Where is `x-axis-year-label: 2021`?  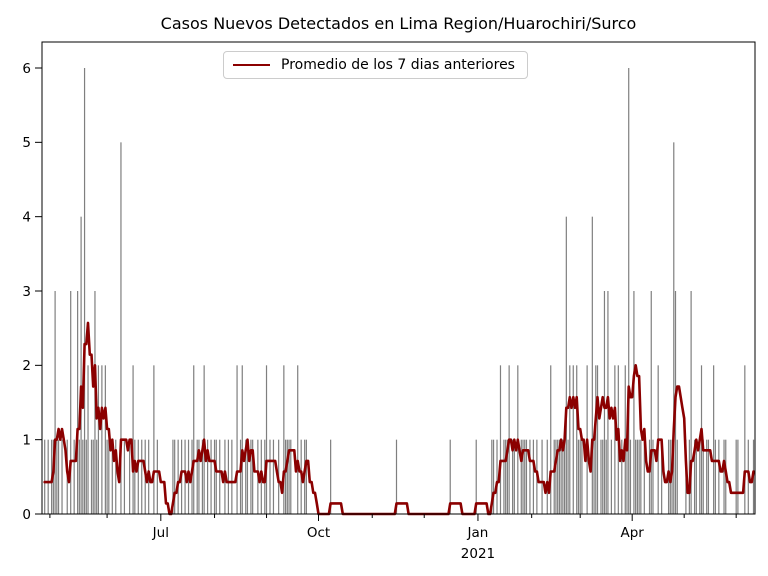 x-axis-year-label: 2021 is located at coordinates (478, 554).